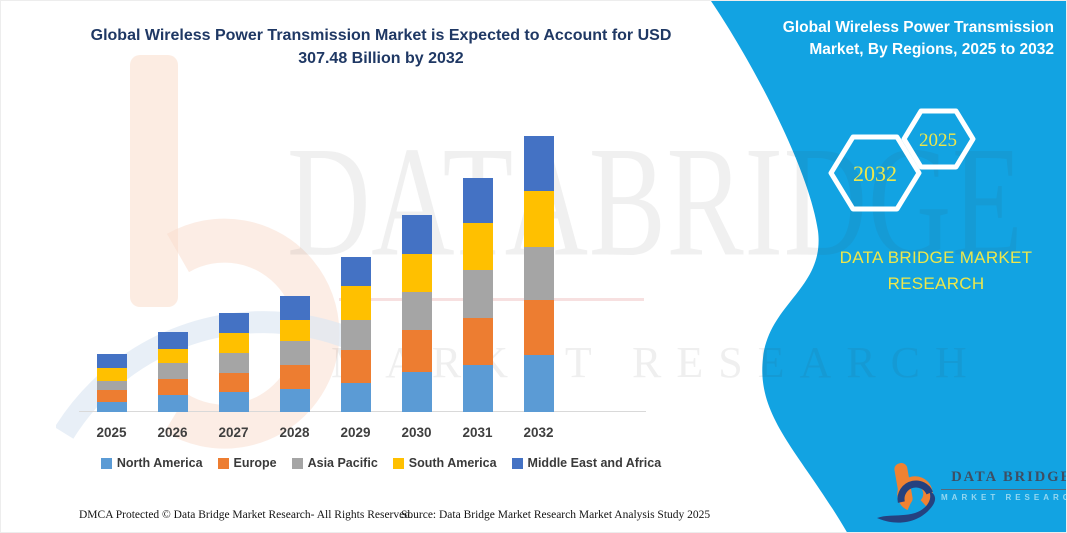 This screenshot has width=1067, height=533. I want to click on legend-label: Europe, so click(255, 463).